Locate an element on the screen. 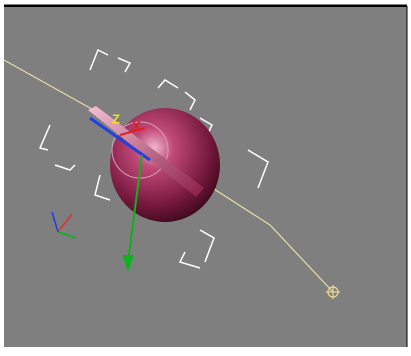 Image resolution: width=411 pixels, height=356 pixels. cone is located at coordinates (146, 151).